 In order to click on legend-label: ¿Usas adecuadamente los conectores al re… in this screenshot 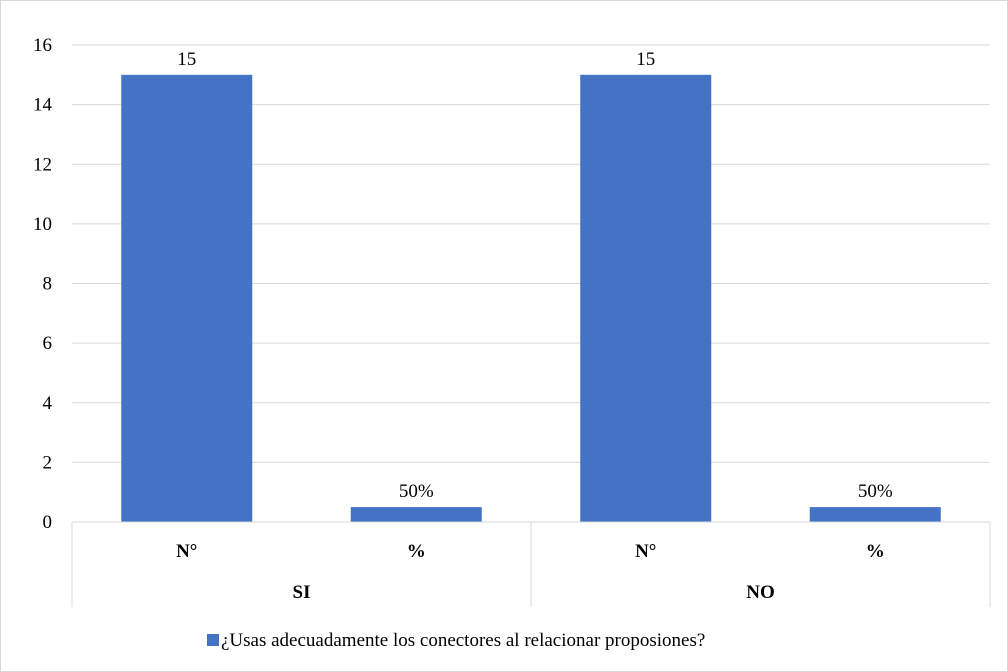, I will do `click(463, 640)`.